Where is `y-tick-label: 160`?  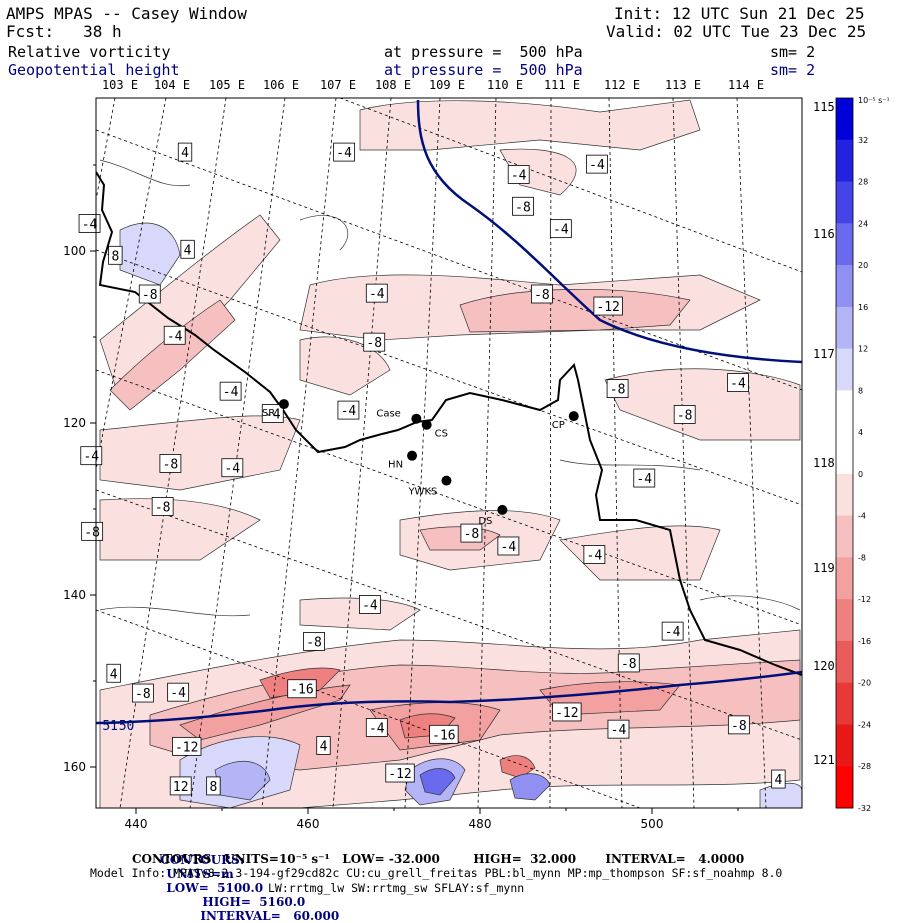 y-tick-label: 160 is located at coordinates (74, 767).